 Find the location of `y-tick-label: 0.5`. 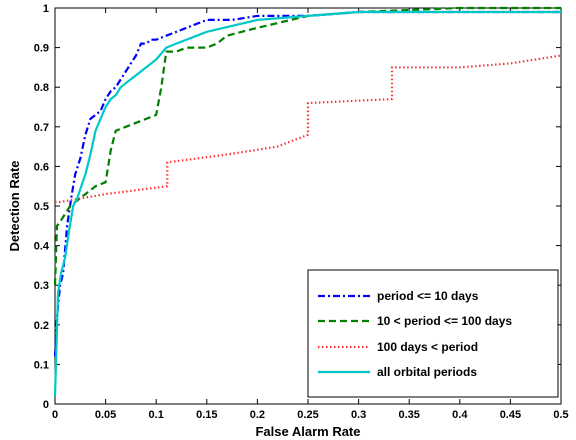

y-tick-label: 0.5 is located at coordinates (41, 207).